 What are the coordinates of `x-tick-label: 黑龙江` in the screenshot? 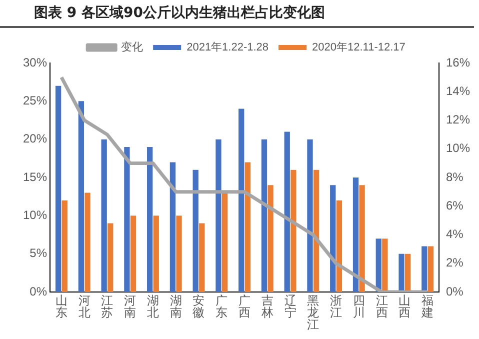 It's located at (313, 312).